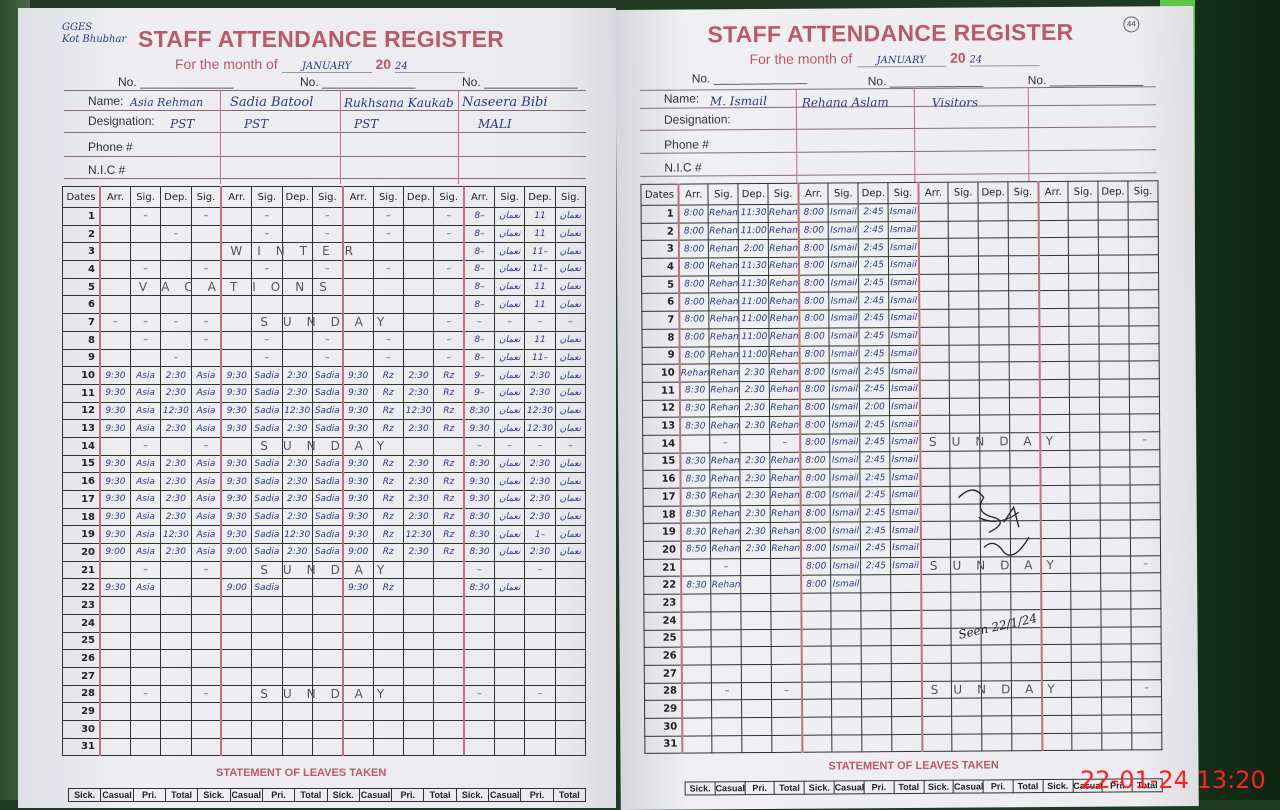  What do you see at coordinates (228, 287) in the screenshot?
I see `signature-cell: VACATIONS` at bounding box center [228, 287].